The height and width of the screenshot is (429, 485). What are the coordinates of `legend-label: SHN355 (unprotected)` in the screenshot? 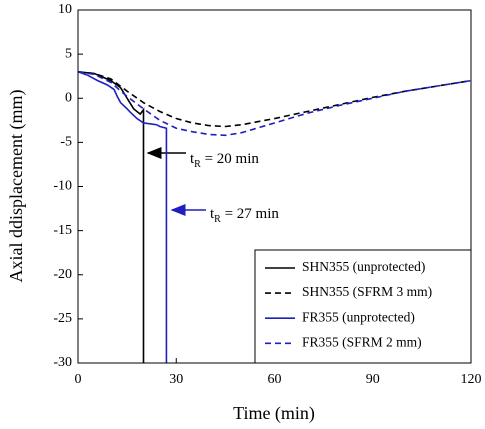 It's located at (363, 266).